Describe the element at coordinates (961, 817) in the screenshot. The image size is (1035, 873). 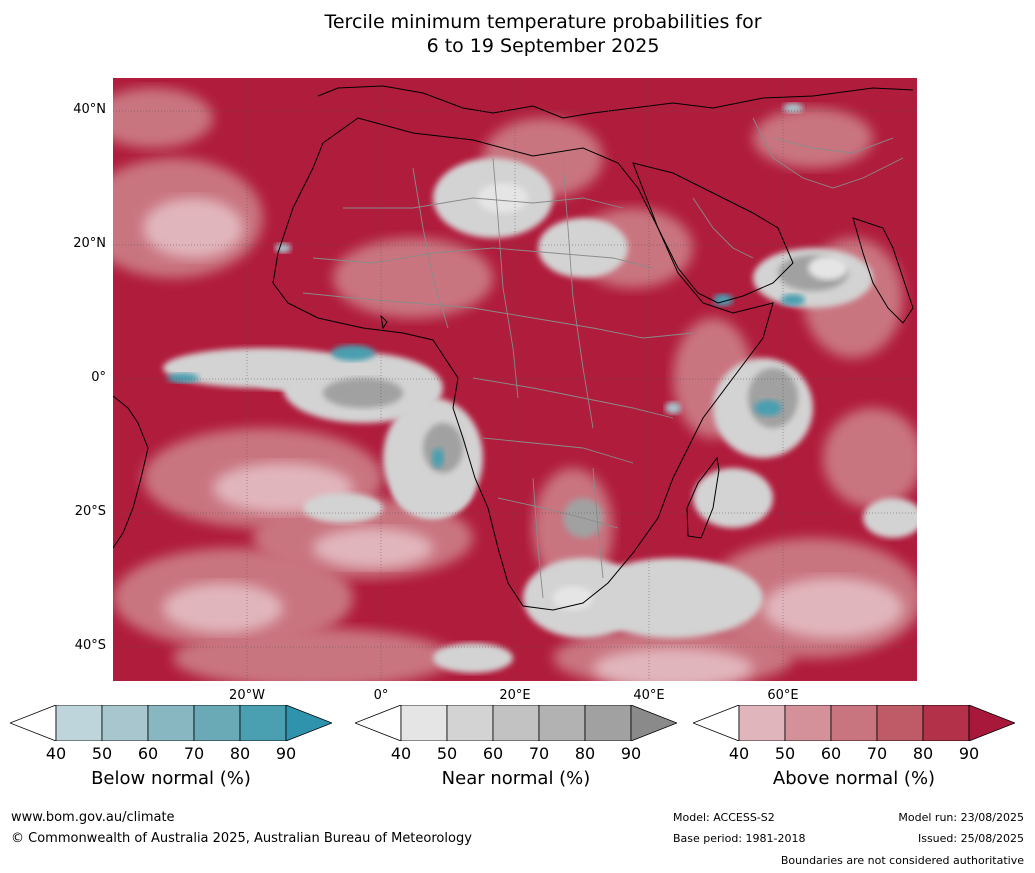
I see `model-run-date: Model run: 23/08/2025` at that location.